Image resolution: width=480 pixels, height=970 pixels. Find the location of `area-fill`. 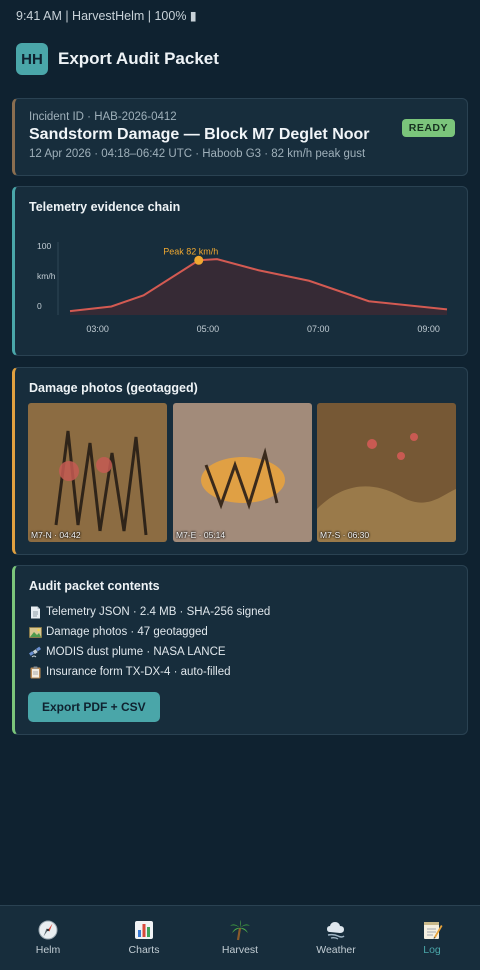

area-fill is located at coordinates (258, 287).